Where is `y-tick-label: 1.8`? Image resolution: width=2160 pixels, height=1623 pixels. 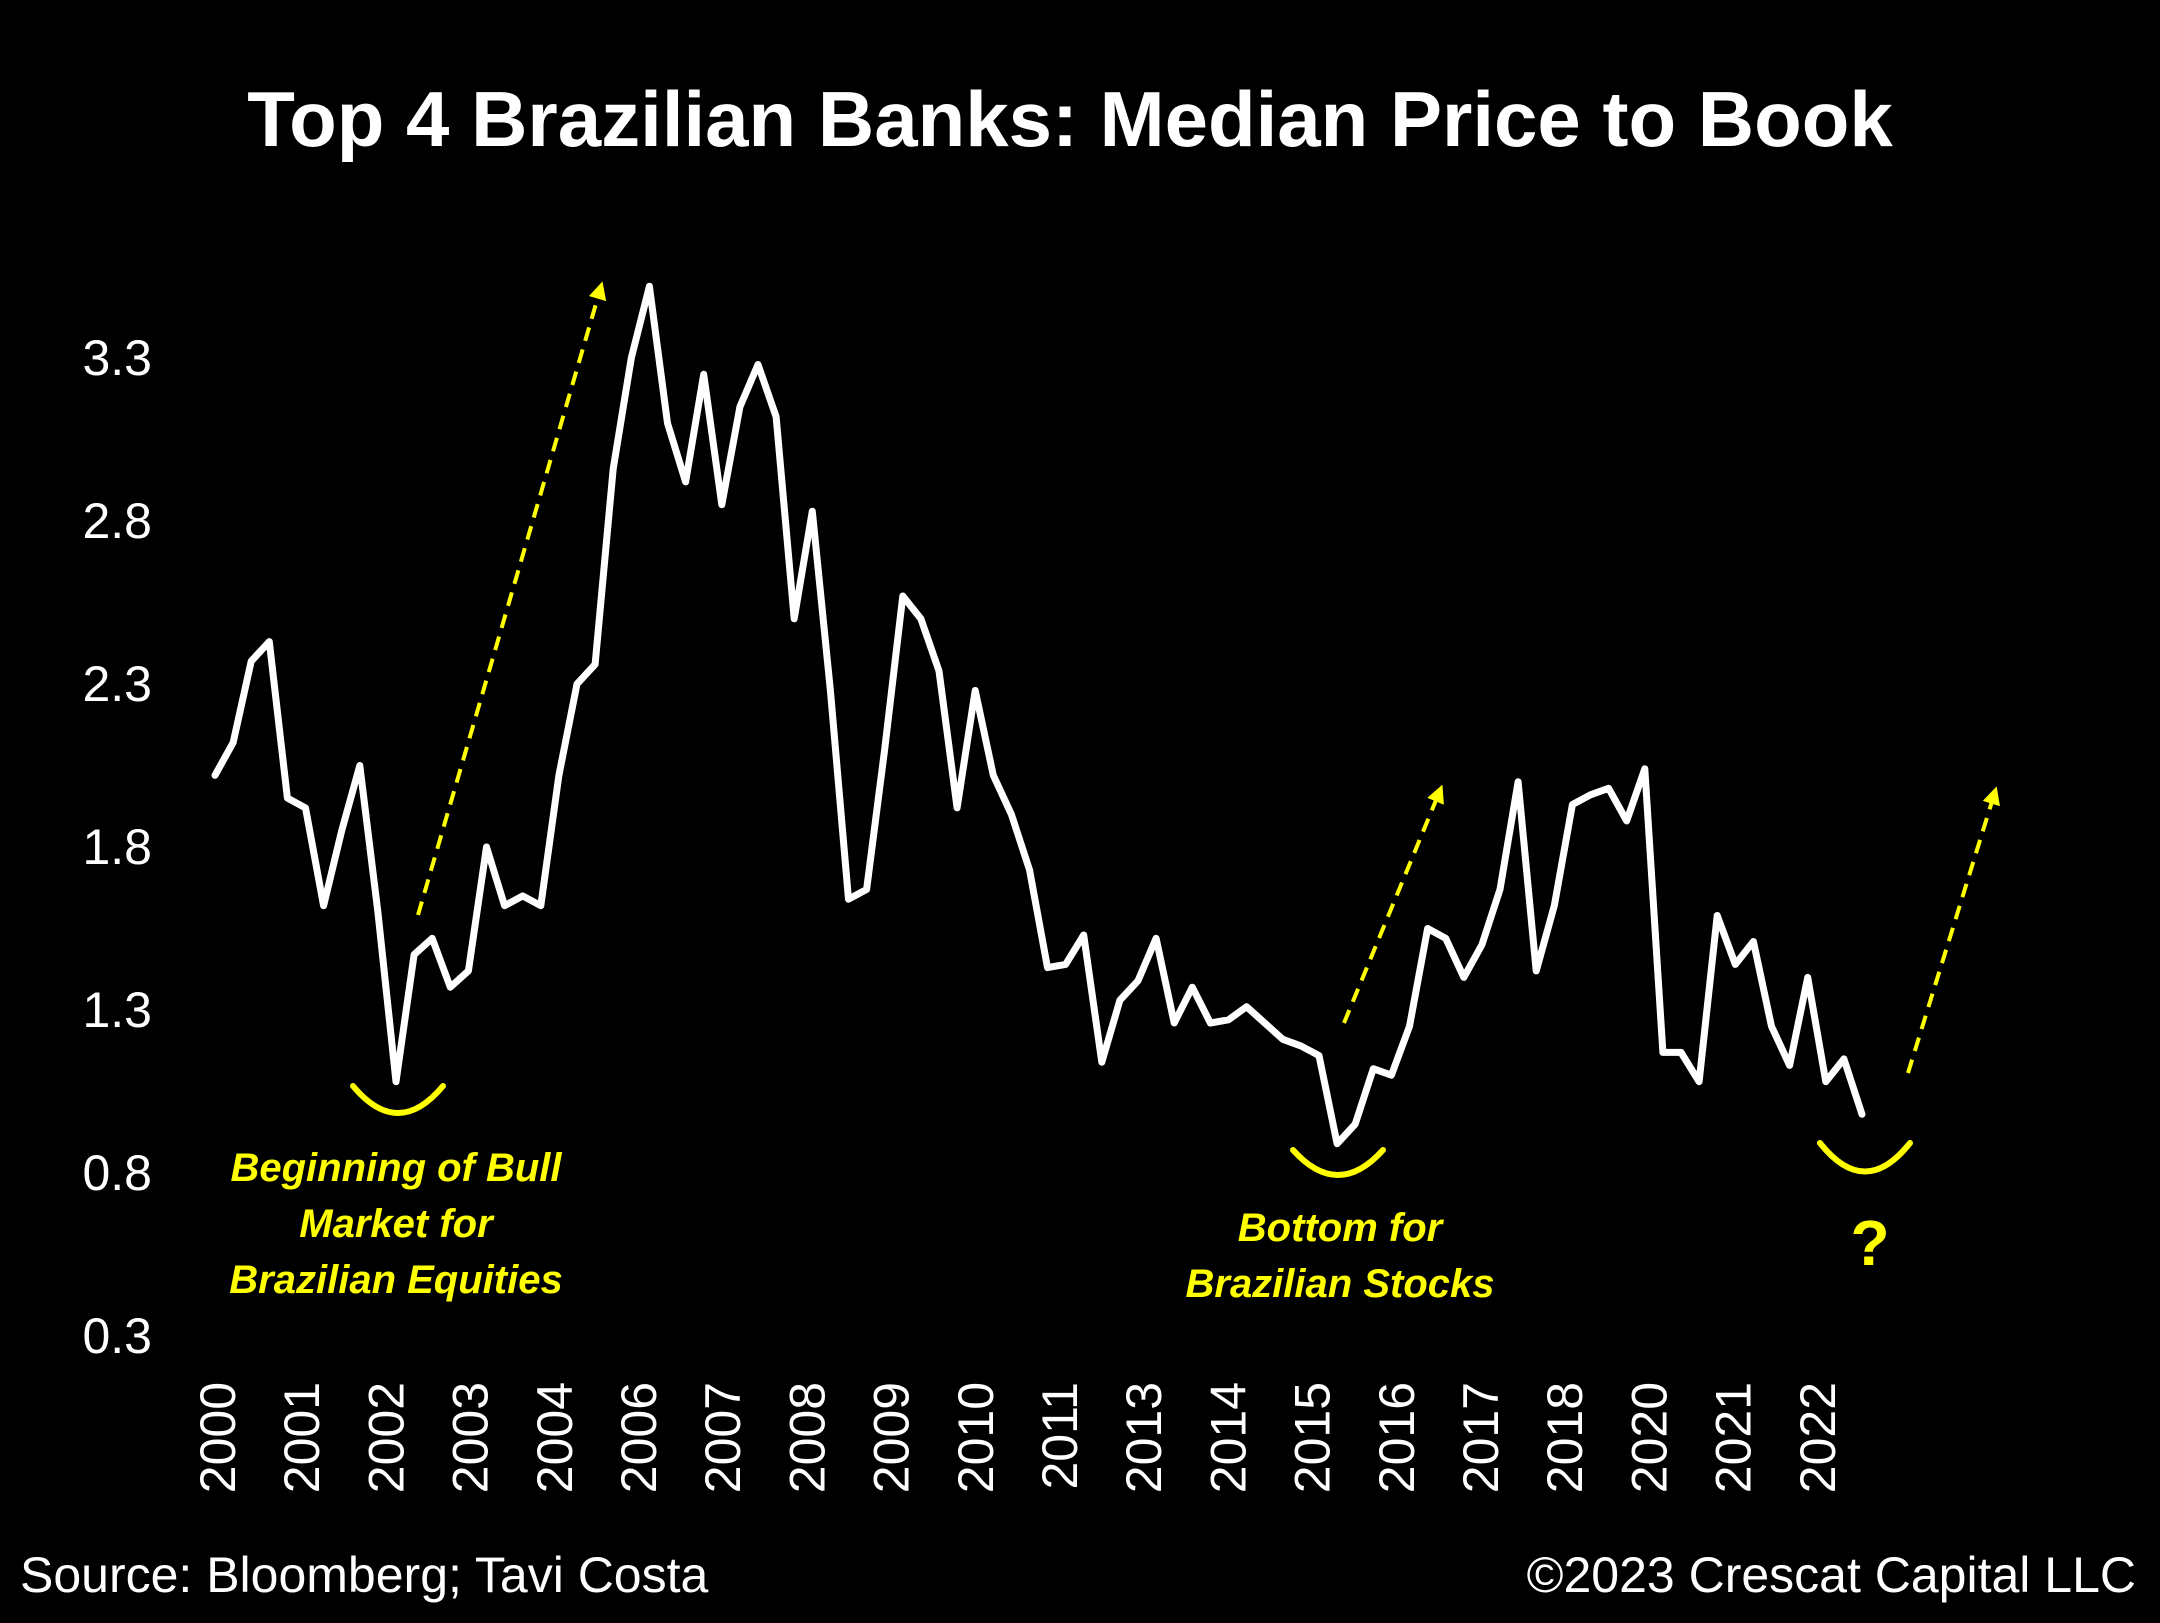 y-tick-label: 1.8 is located at coordinates (117, 847).